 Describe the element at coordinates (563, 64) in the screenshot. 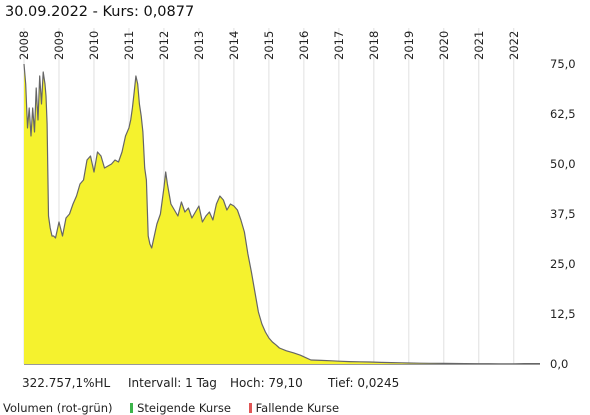

I see `y-tick-label: 75,0` at that location.